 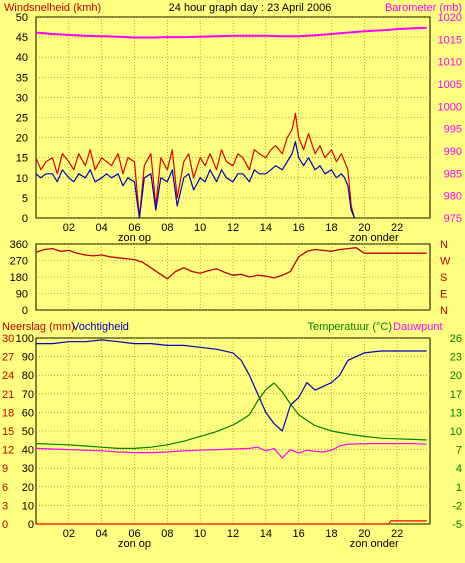 What do you see at coordinates (456, 358) in the screenshot?
I see `temperature-axis-tick: 23` at bounding box center [456, 358].